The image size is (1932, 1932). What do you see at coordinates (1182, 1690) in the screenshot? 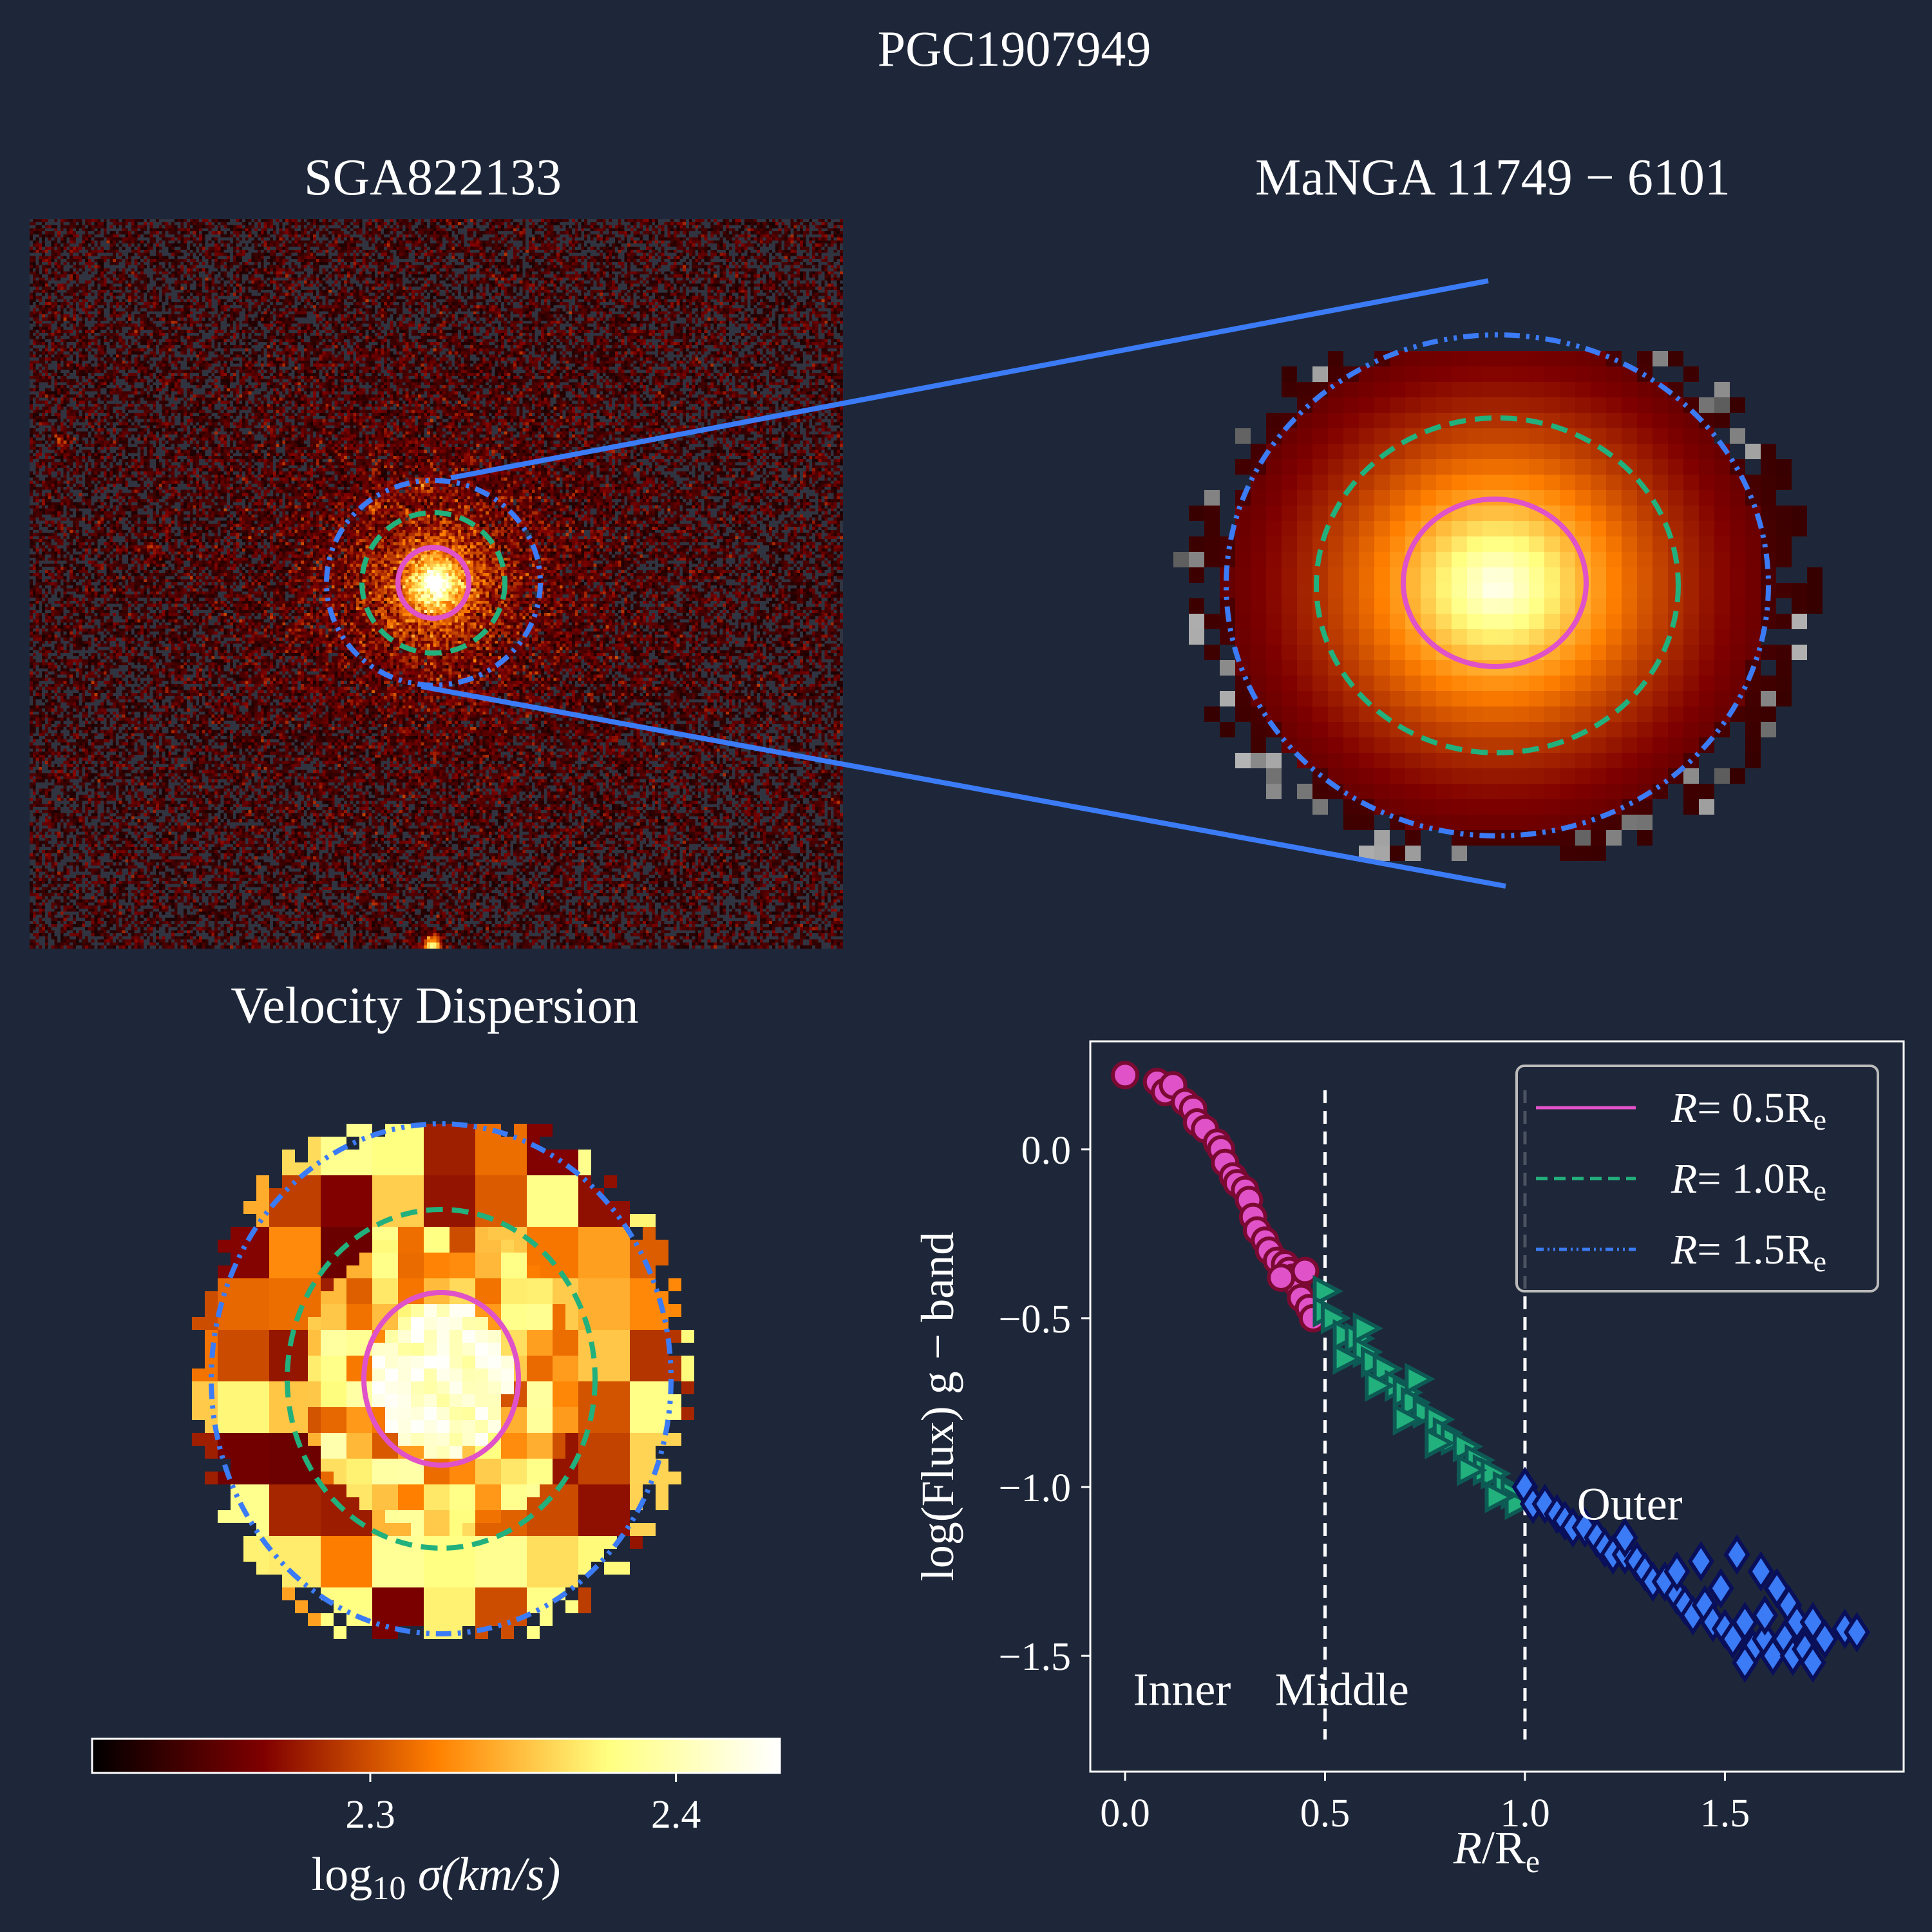
I see `region-label-inner: Inner` at bounding box center [1182, 1690].